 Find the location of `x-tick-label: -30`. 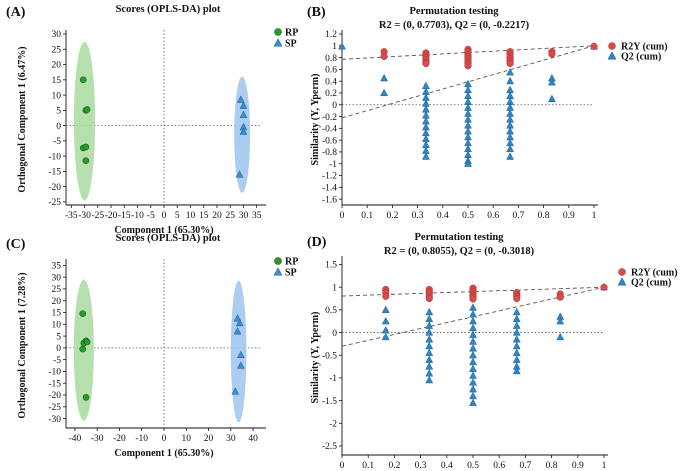

x-tick-label: -30 is located at coordinates (84, 216).